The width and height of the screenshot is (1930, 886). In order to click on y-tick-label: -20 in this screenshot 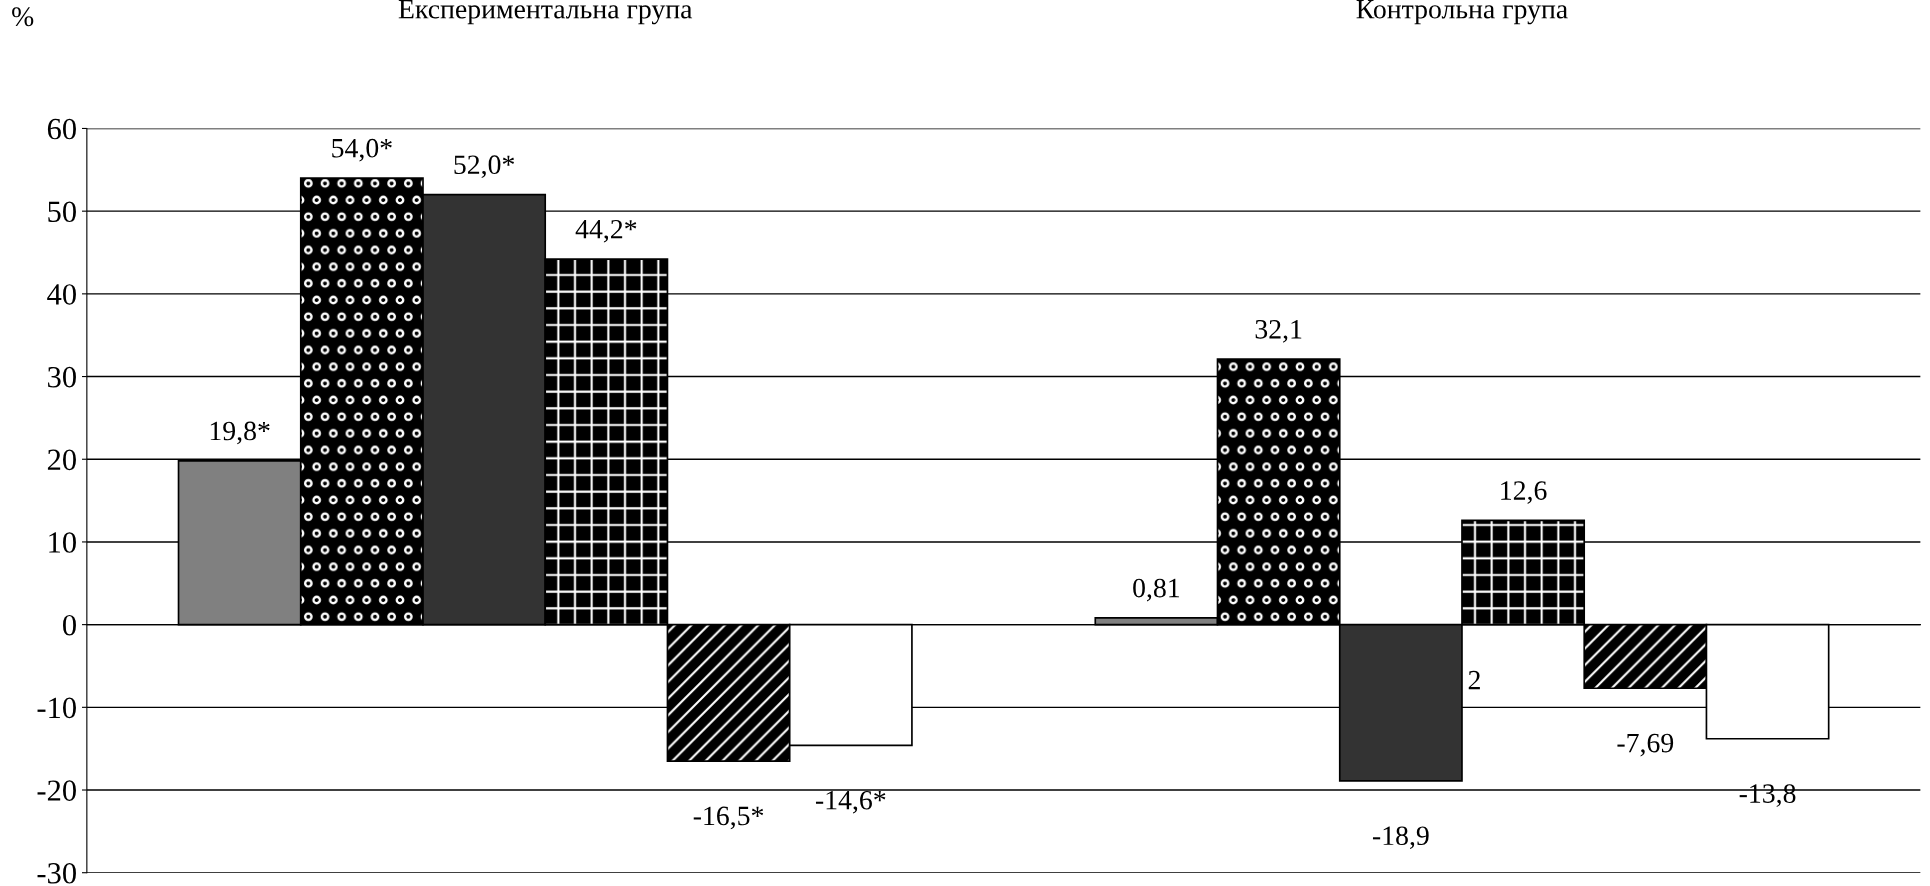, I will do `click(56, 790)`.